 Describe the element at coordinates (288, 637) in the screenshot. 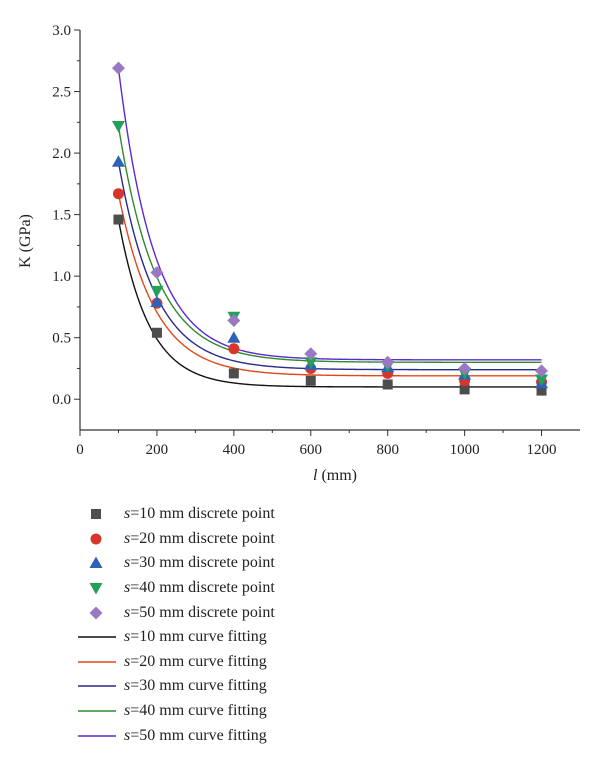

I see `legend-item: s =10 mm curve fitting` at that location.